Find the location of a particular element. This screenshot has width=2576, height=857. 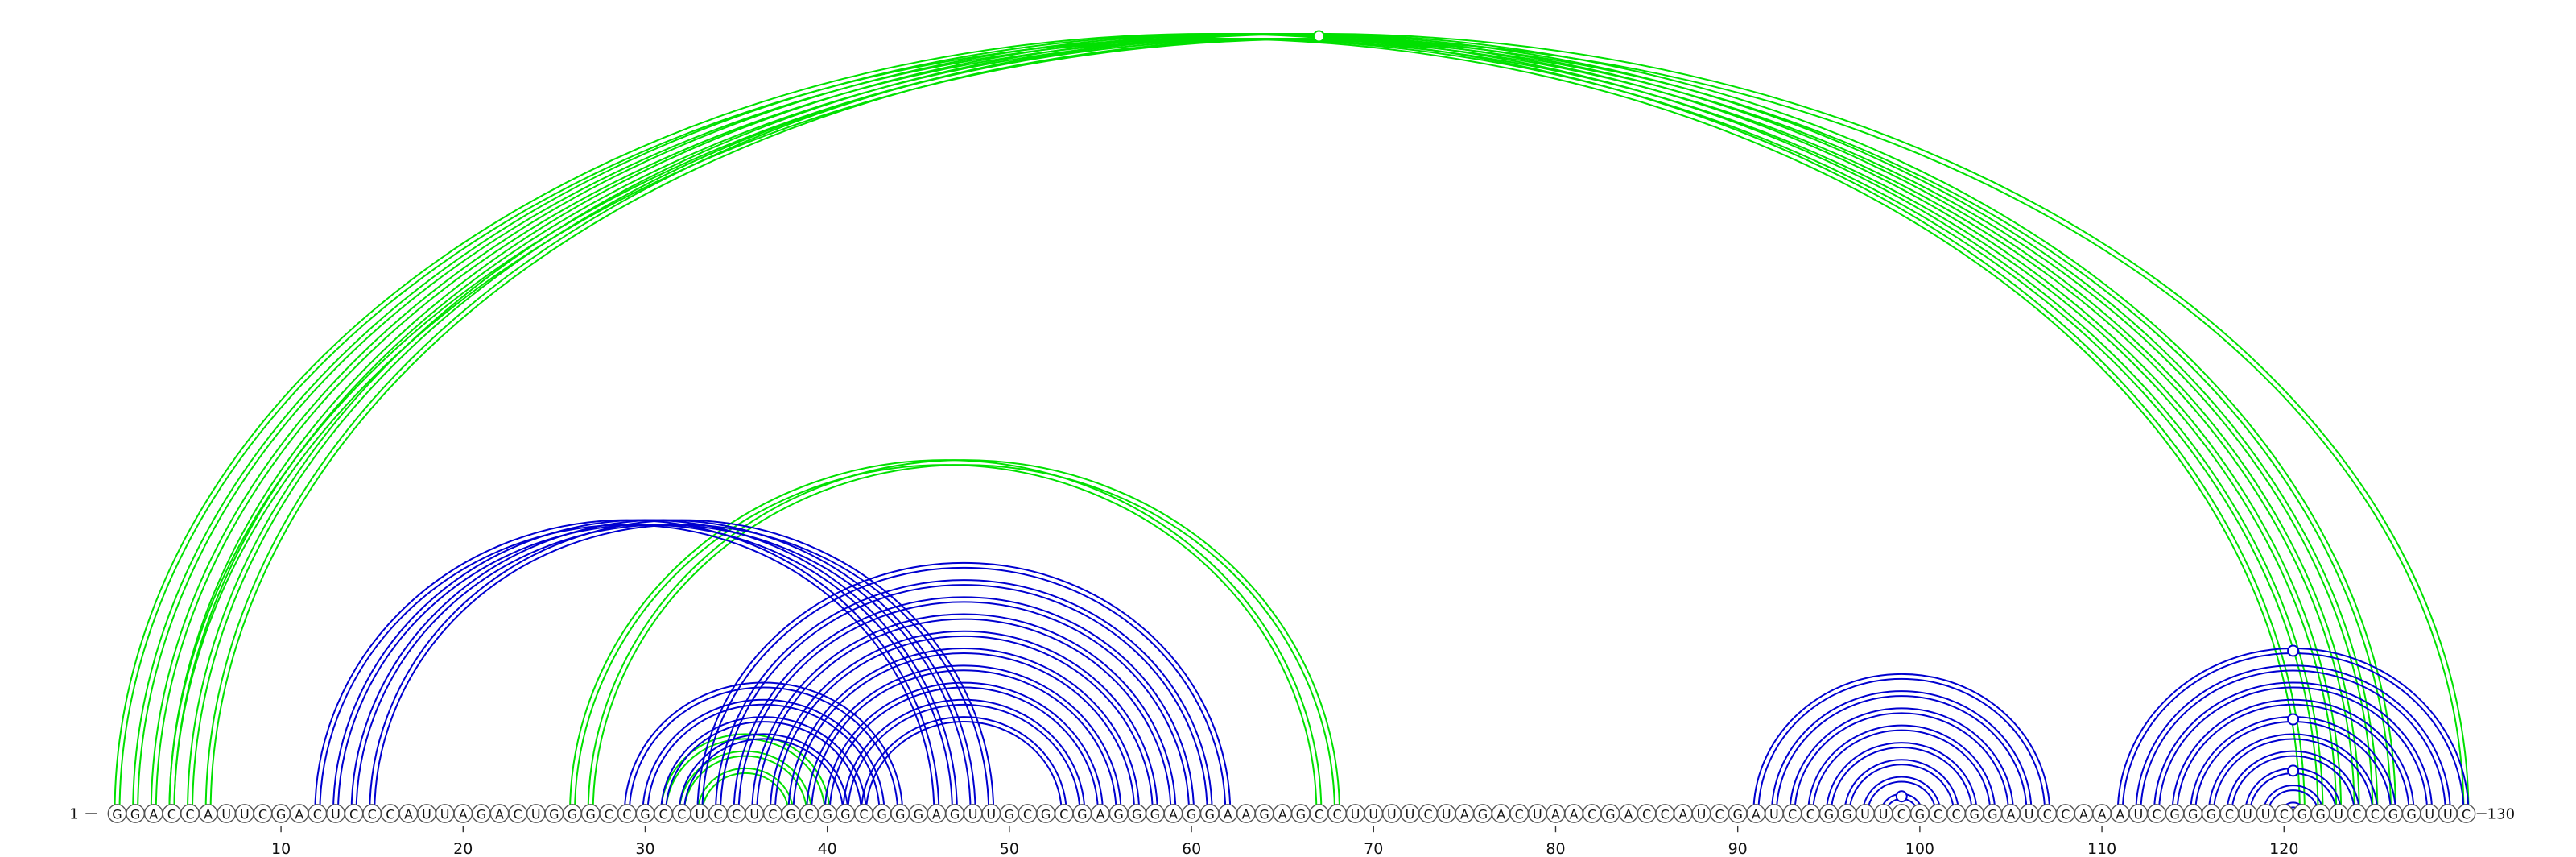

nucleotide-109-letter: A is located at coordinates (2083, 814).